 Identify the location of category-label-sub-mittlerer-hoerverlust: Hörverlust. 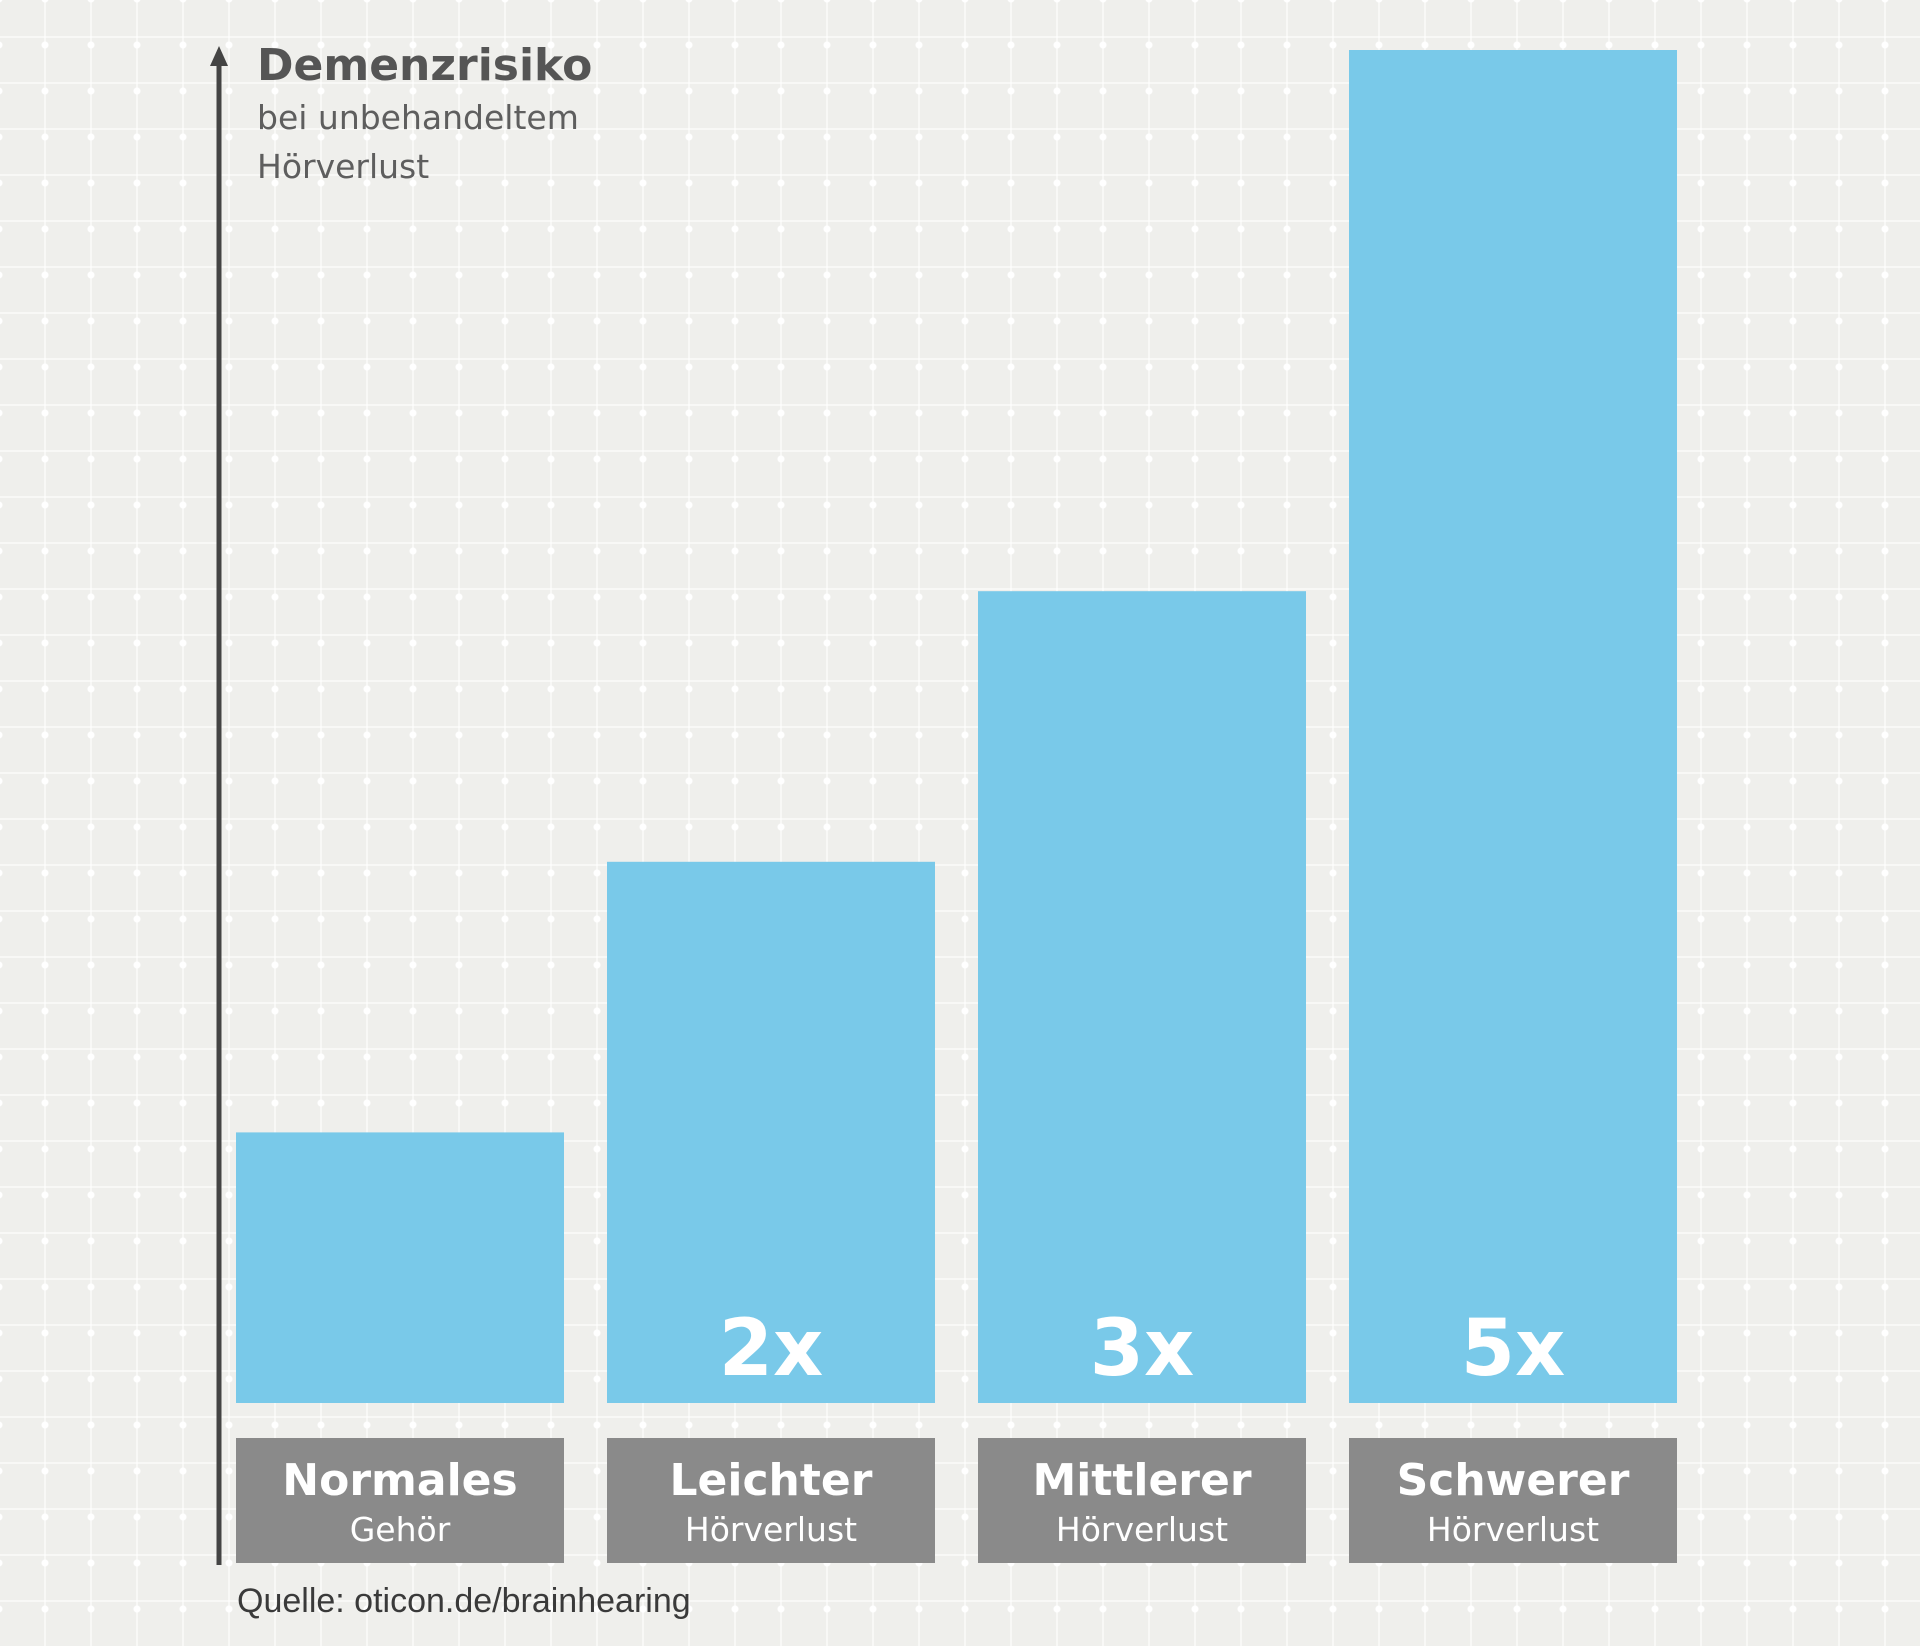
(1142, 1529).